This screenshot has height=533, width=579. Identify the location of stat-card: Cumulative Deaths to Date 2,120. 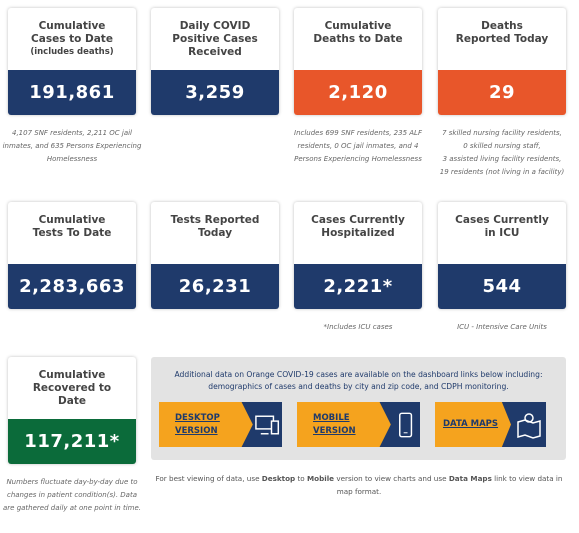
(358, 61).